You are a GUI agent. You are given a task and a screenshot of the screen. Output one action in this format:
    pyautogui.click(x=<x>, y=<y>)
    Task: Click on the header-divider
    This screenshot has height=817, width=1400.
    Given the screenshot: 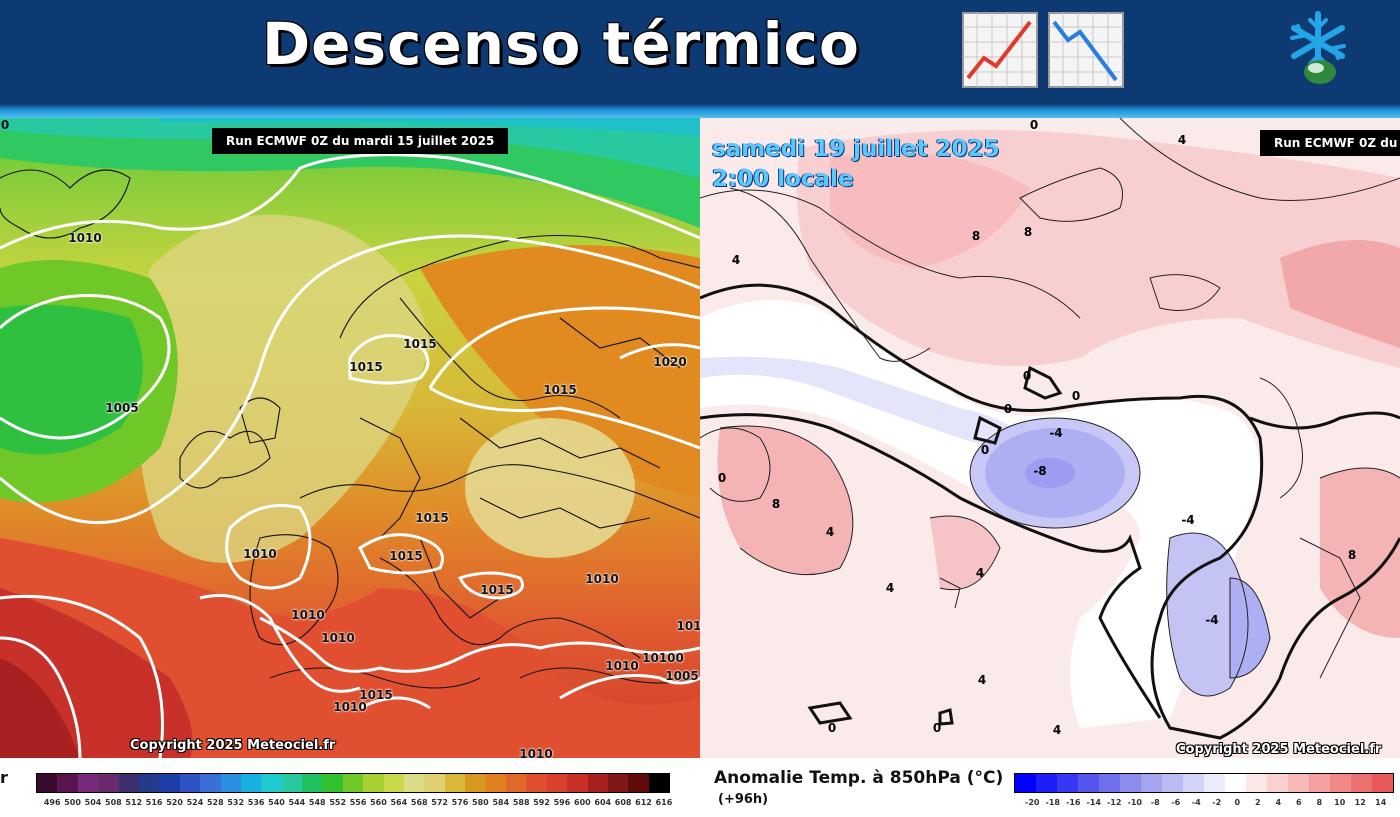 What is the action you would take?
    pyautogui.click(x=700, y=111)
    